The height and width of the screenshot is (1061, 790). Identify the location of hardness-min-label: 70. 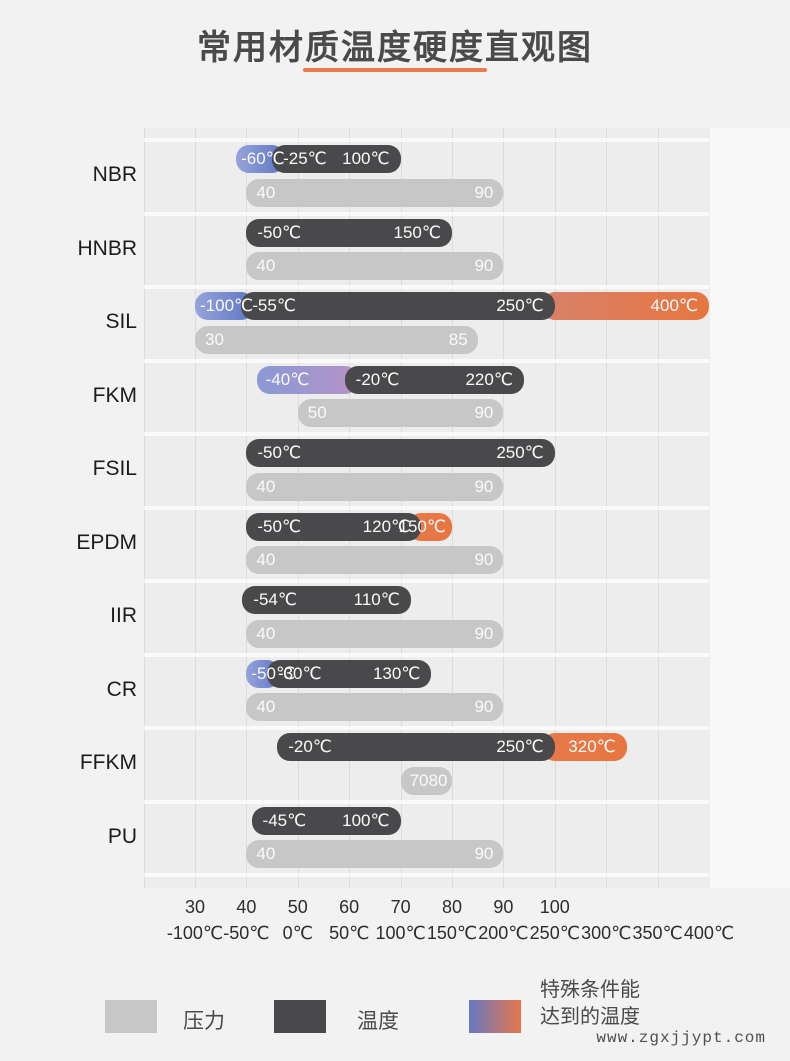
(419, 780).